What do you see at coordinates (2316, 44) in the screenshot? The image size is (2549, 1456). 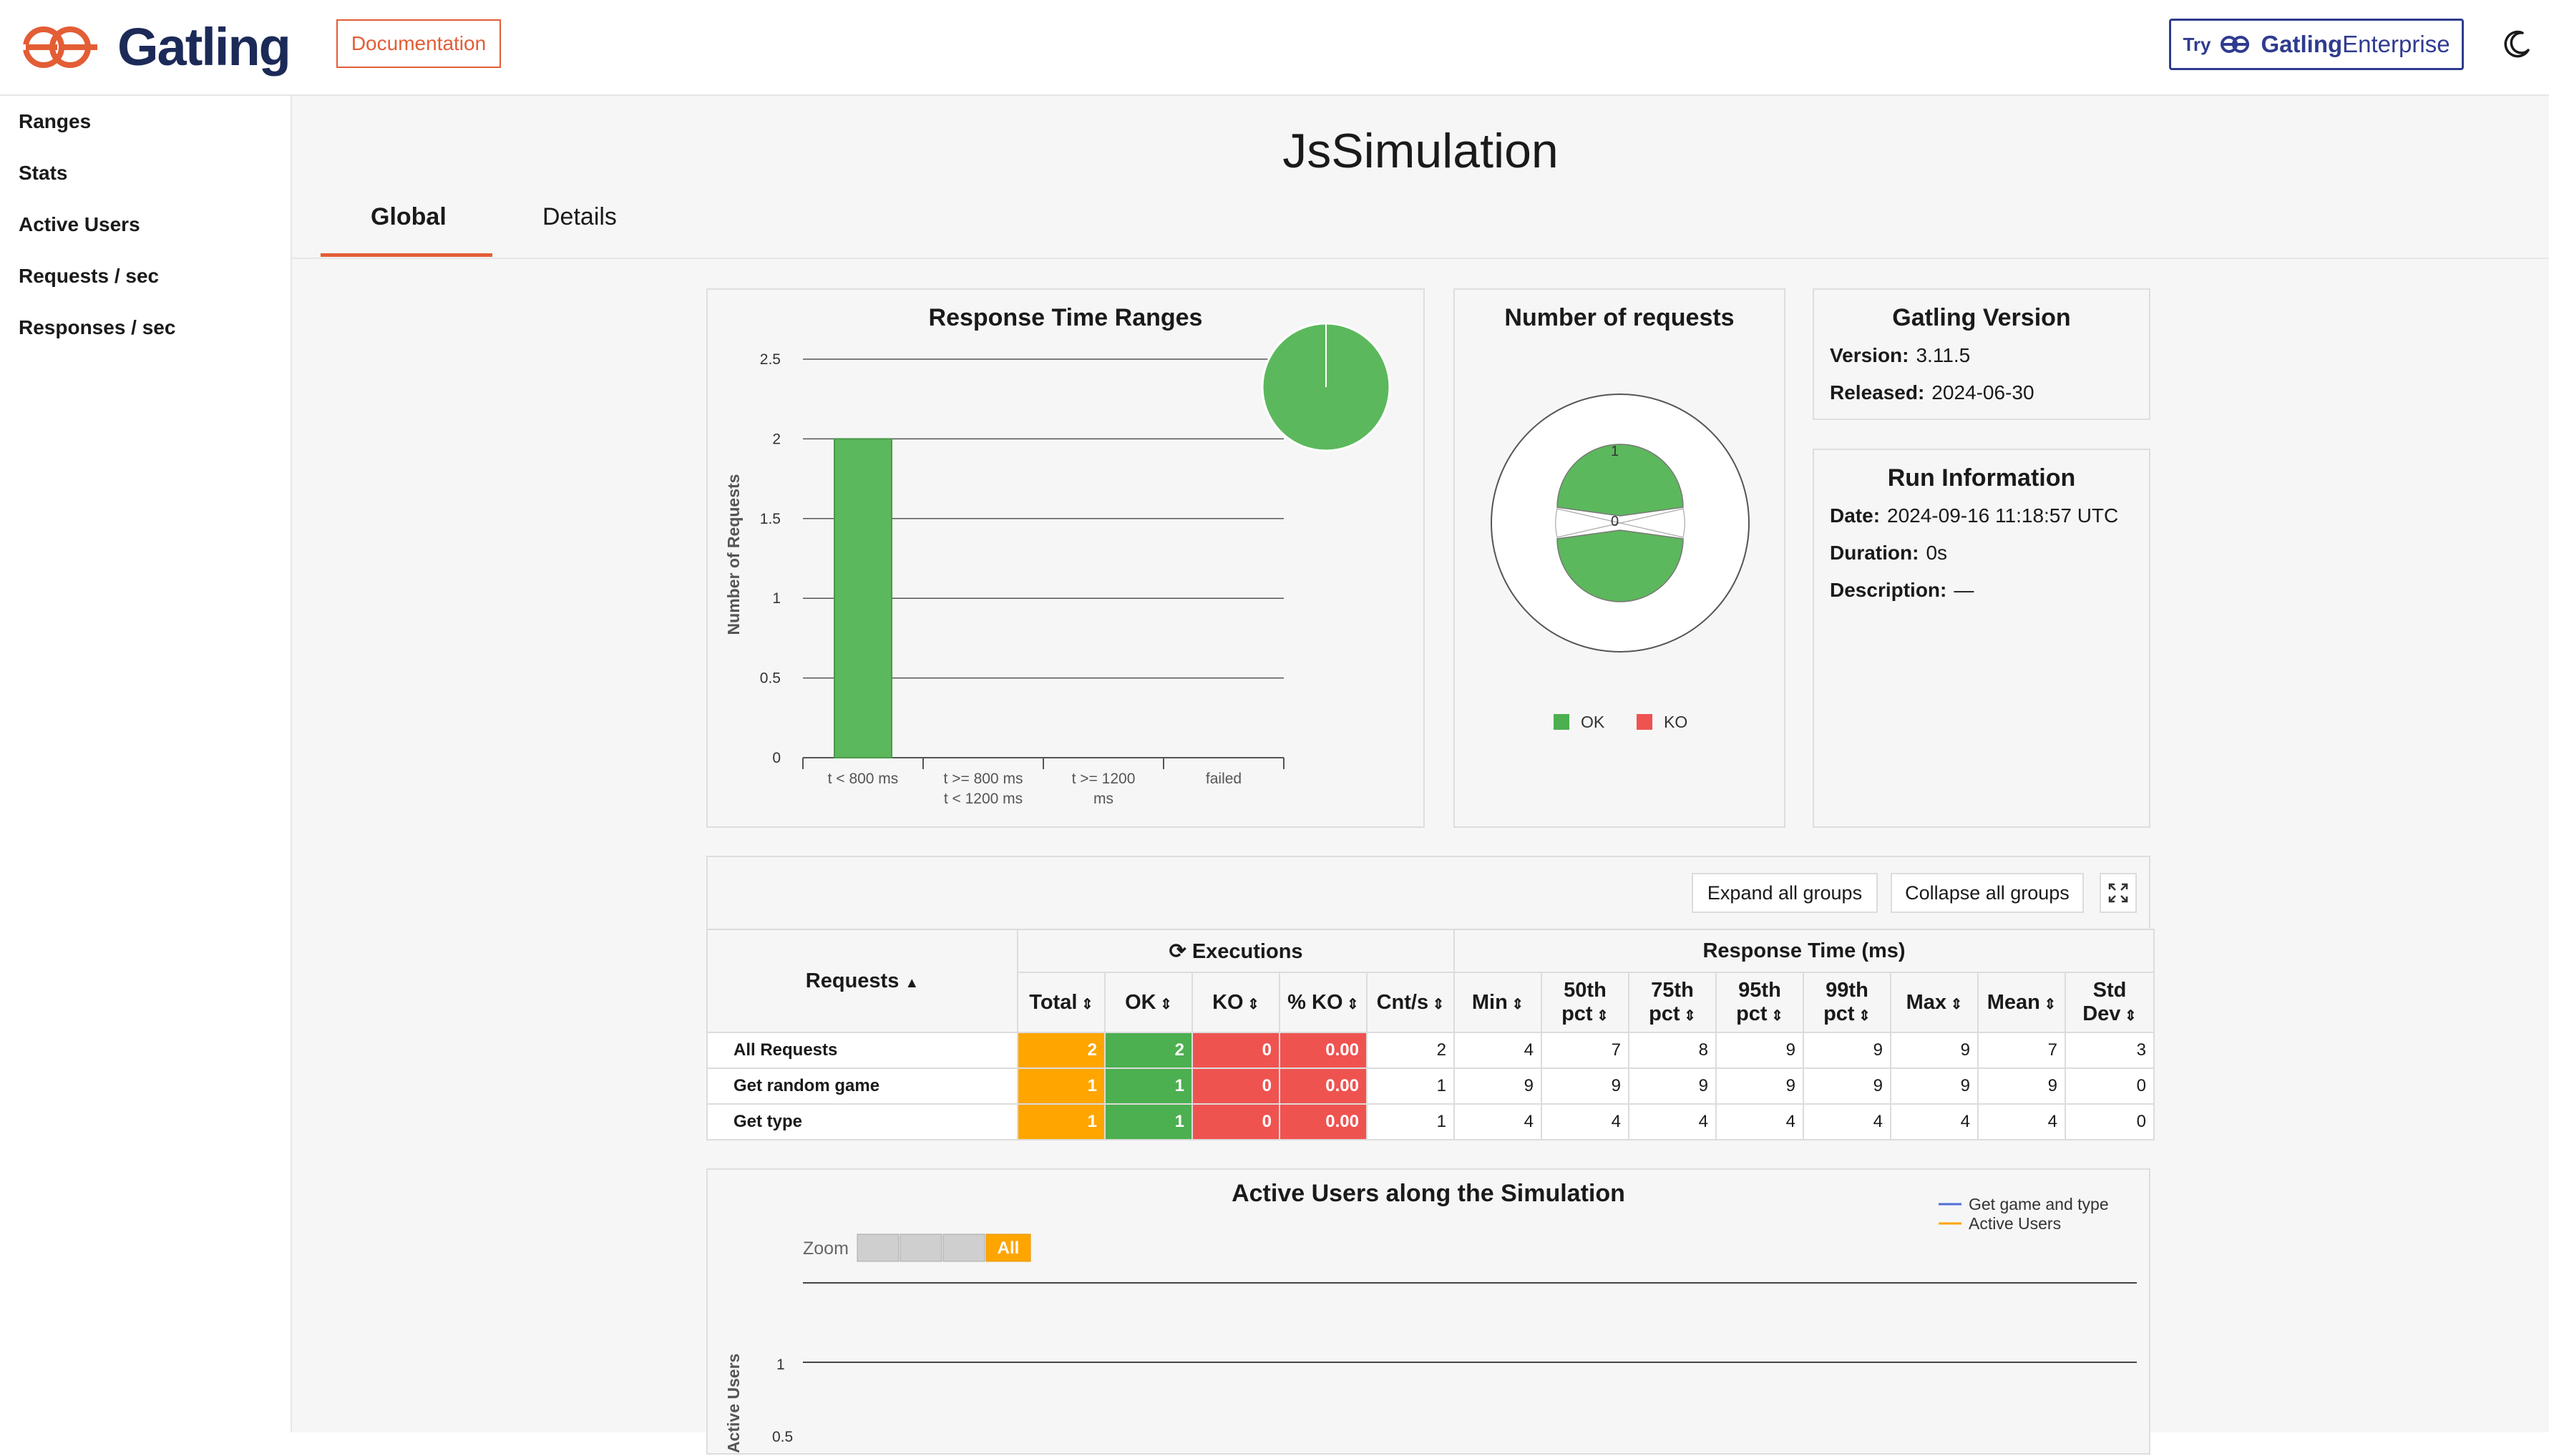 I see `try-enterprise-button: Try GatlingEnterprise` at bounding box center [2316, 44].